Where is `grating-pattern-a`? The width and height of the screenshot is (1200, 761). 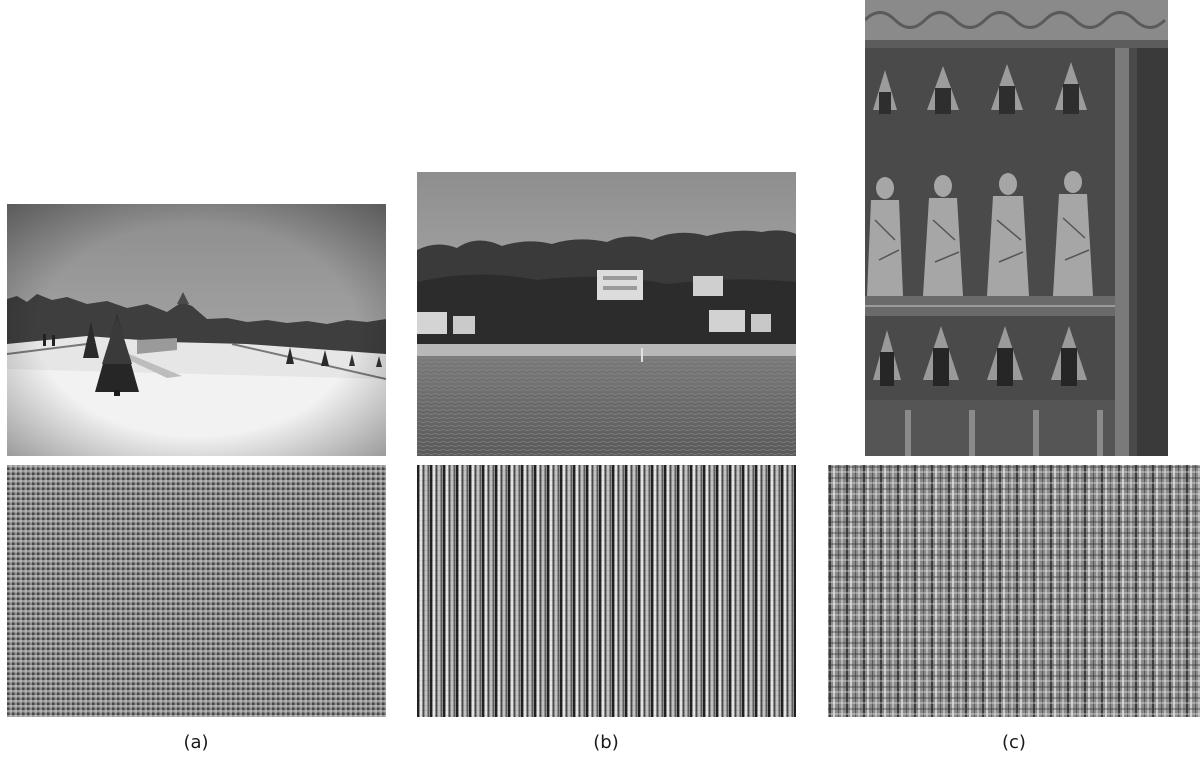
grating-pattern-a is located at coordinates (196, 591).